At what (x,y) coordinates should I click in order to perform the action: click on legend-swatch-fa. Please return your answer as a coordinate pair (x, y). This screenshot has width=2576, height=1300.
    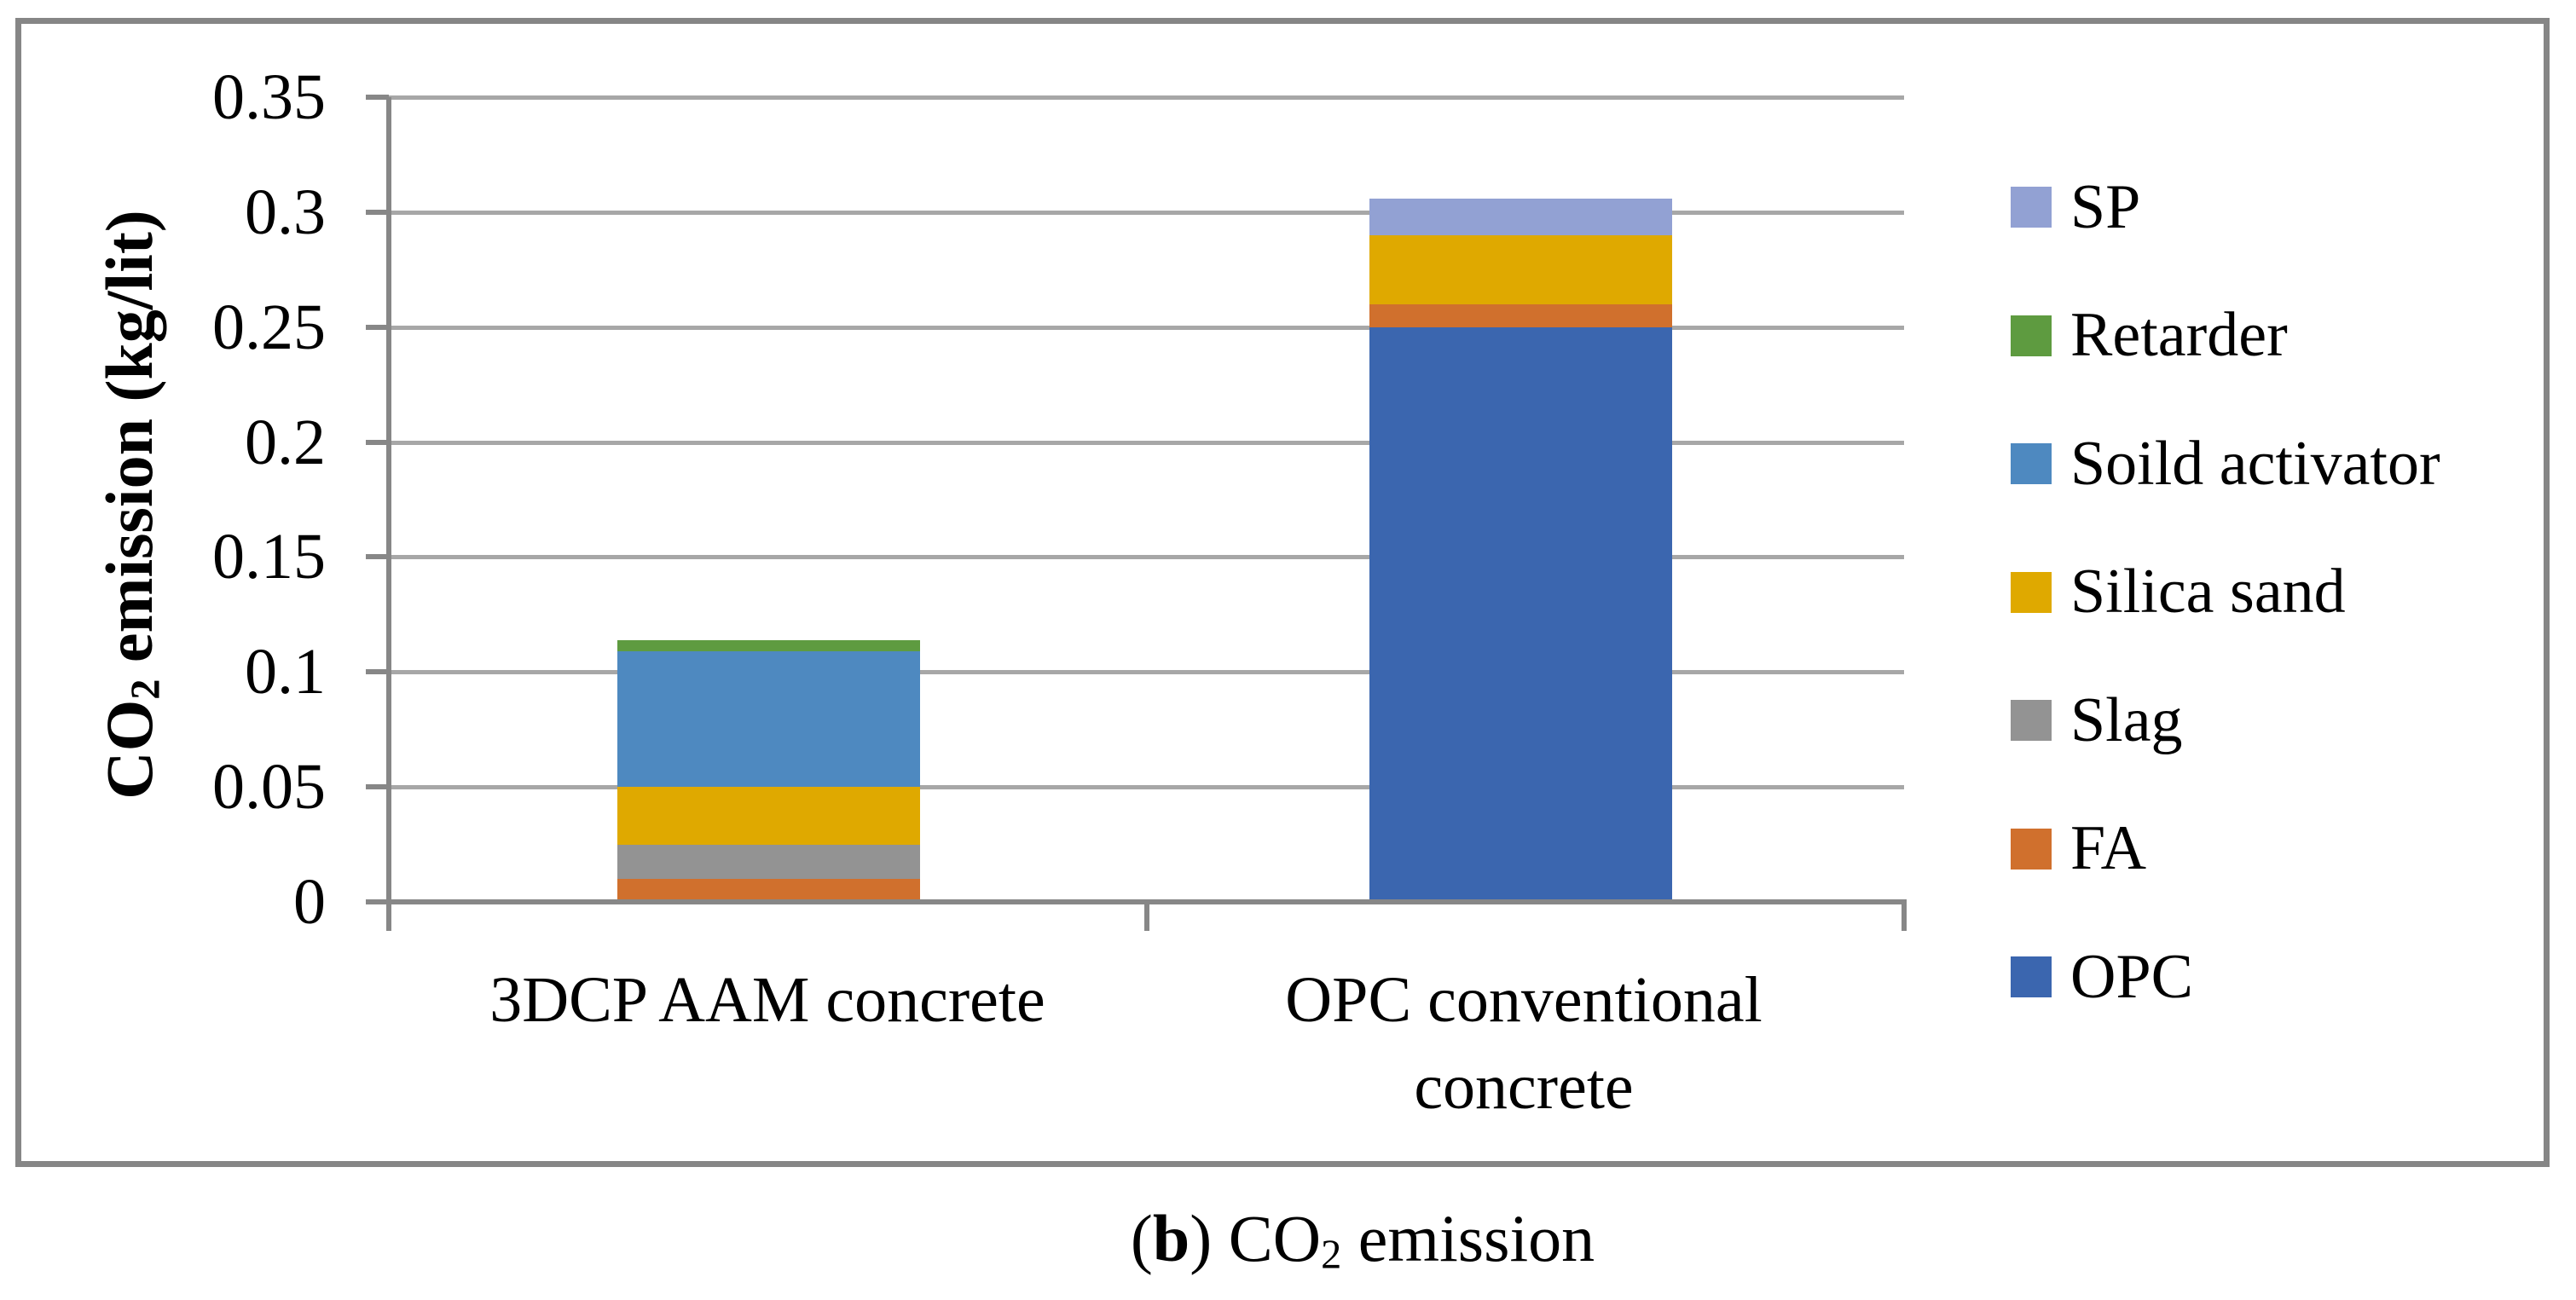
    Looking at the image, I should click on (2031, 849).